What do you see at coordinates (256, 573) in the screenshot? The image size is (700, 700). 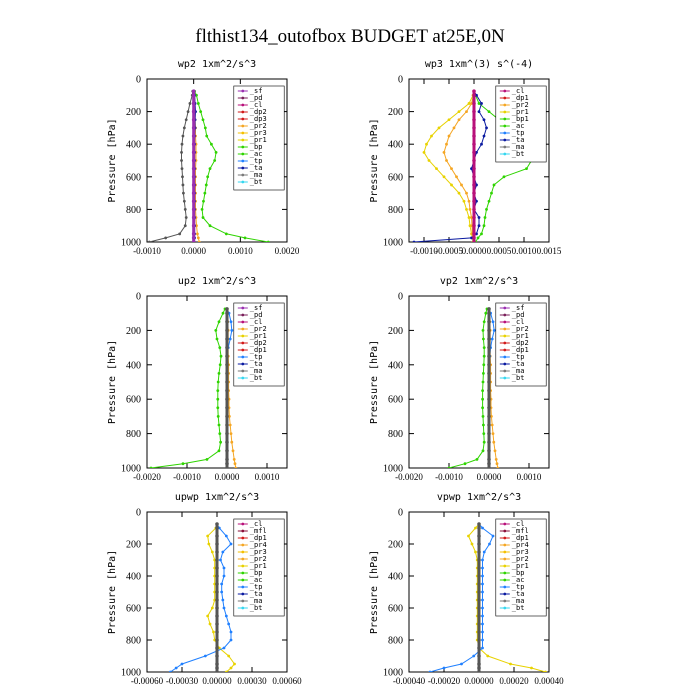 I see `legend-label: _bp` at bounding box center [256, 573].